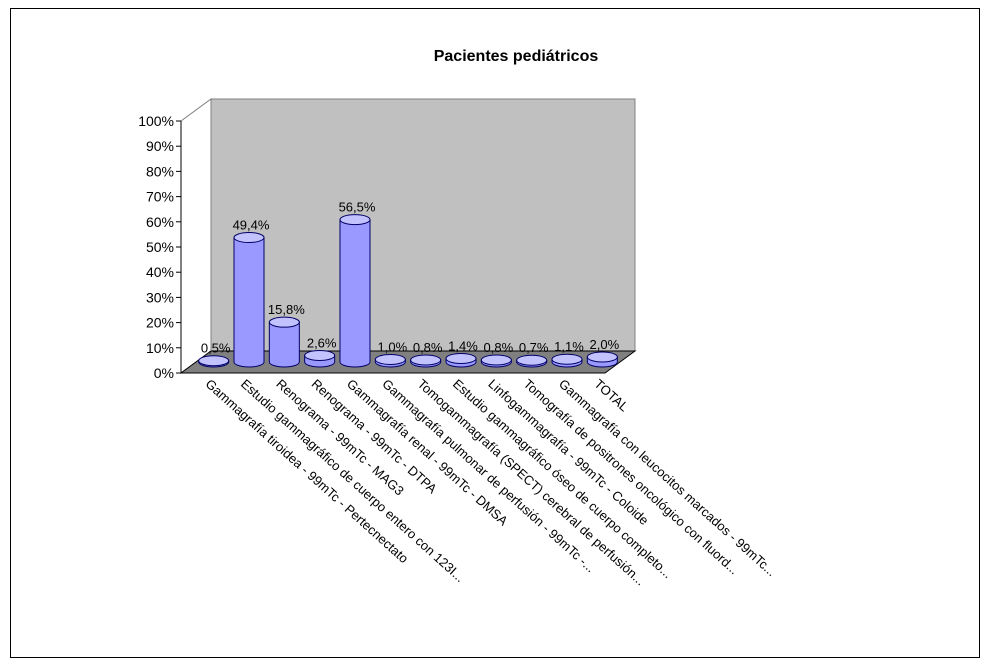 Image resolution: width=991 pixels, height=666 pixels. Describe the element at coordinates (357, 207) in the screenshot. I see `data-label: 56,5%` at that location.